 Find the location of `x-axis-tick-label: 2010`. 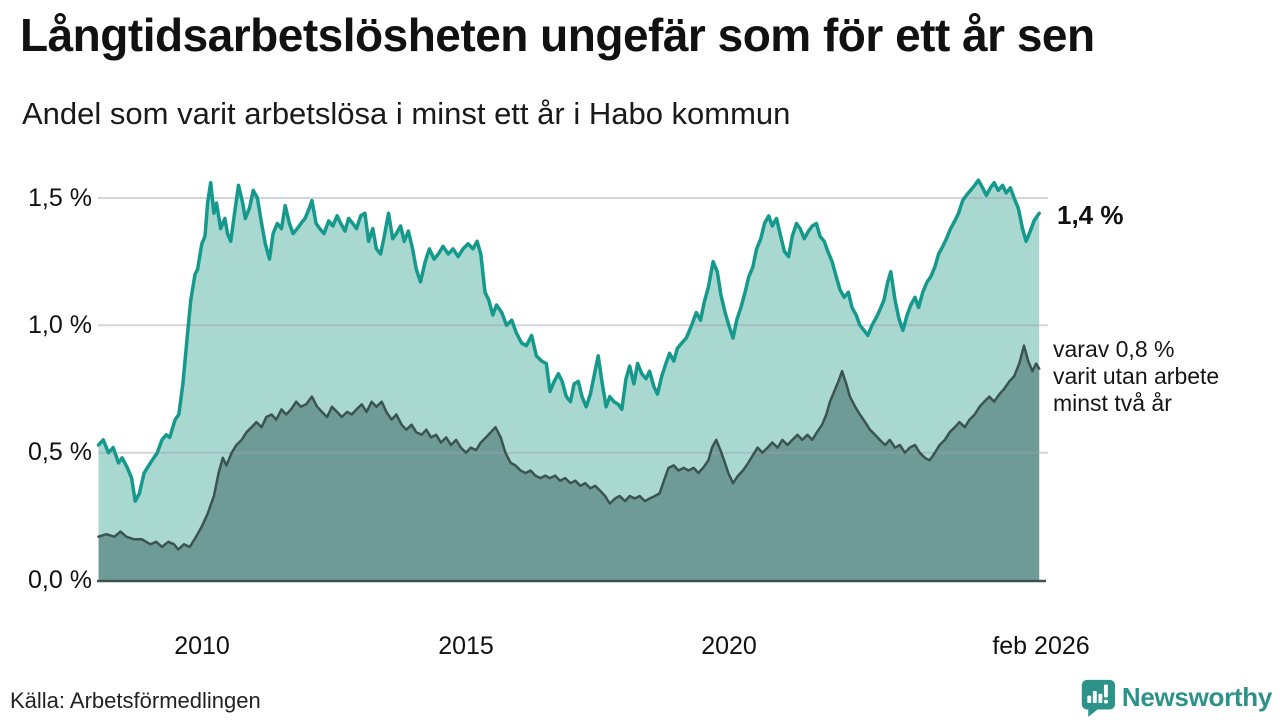

x-axis-tick-label: 2010 is located at coordinates (202, 646).